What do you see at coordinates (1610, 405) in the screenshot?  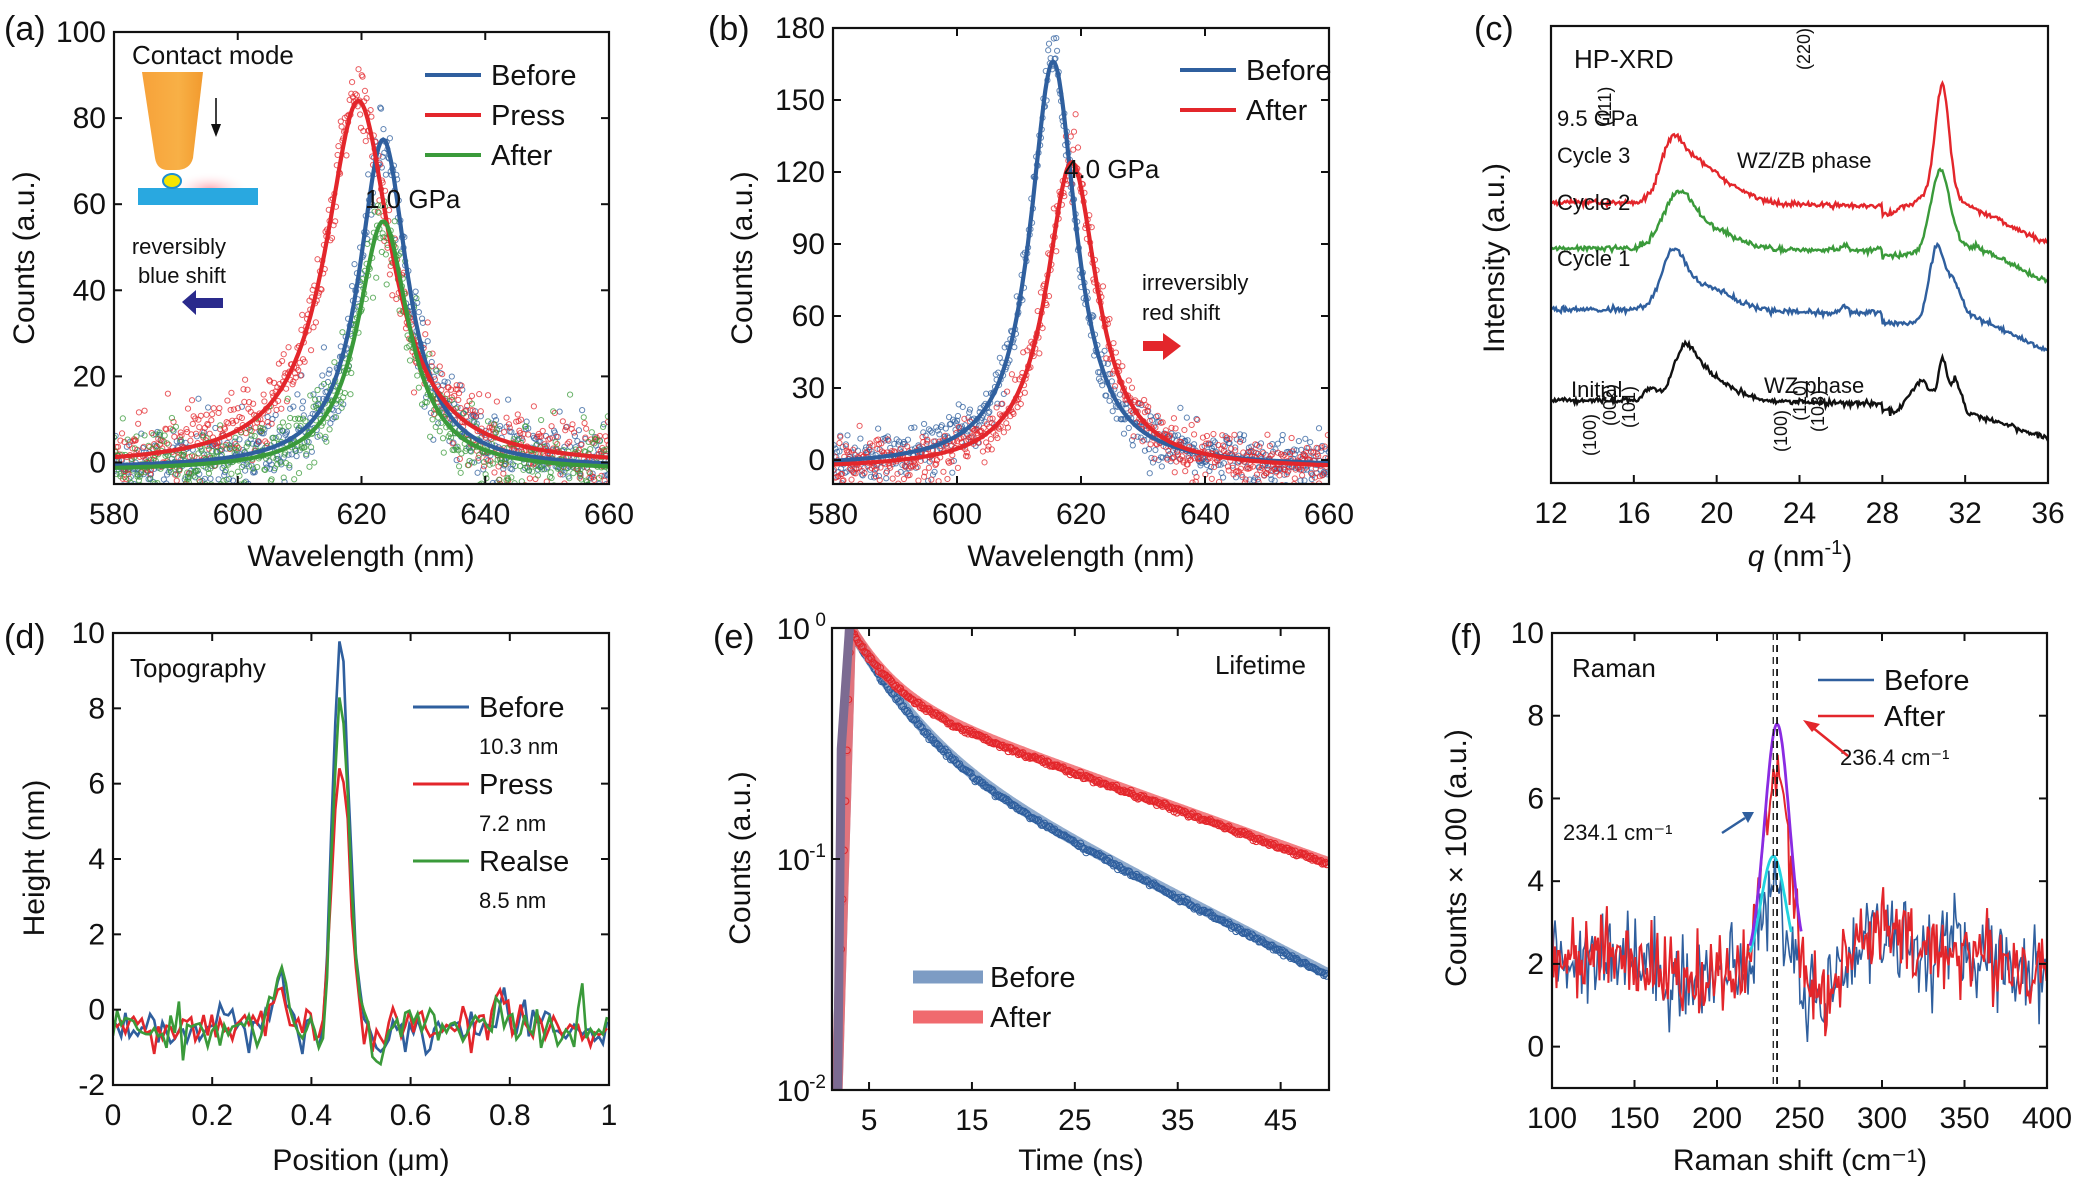 I see `hkl-002: (002)` at bounding box center [1610, 405].